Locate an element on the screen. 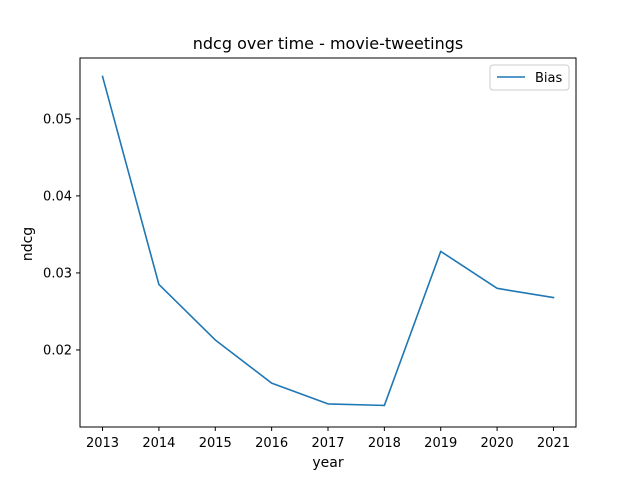 The height and width of the screenshot is (480, 640). y-tick-label: 0.05 is located at coordinates (57, 119).